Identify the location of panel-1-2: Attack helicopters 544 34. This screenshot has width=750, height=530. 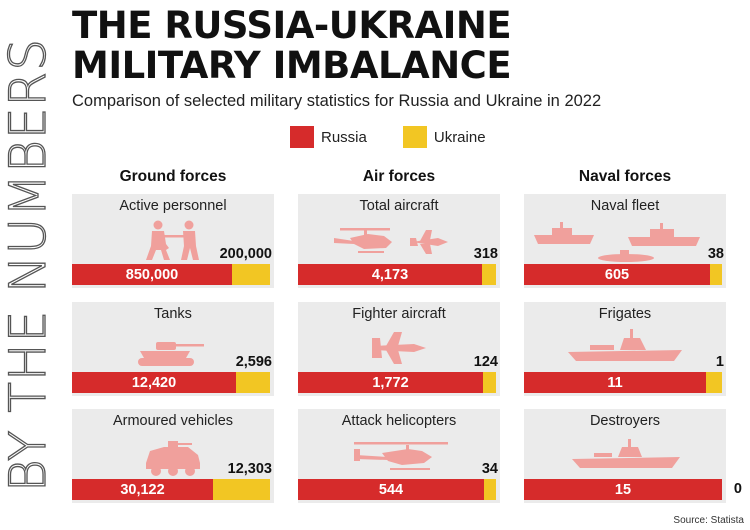
(399, 456).